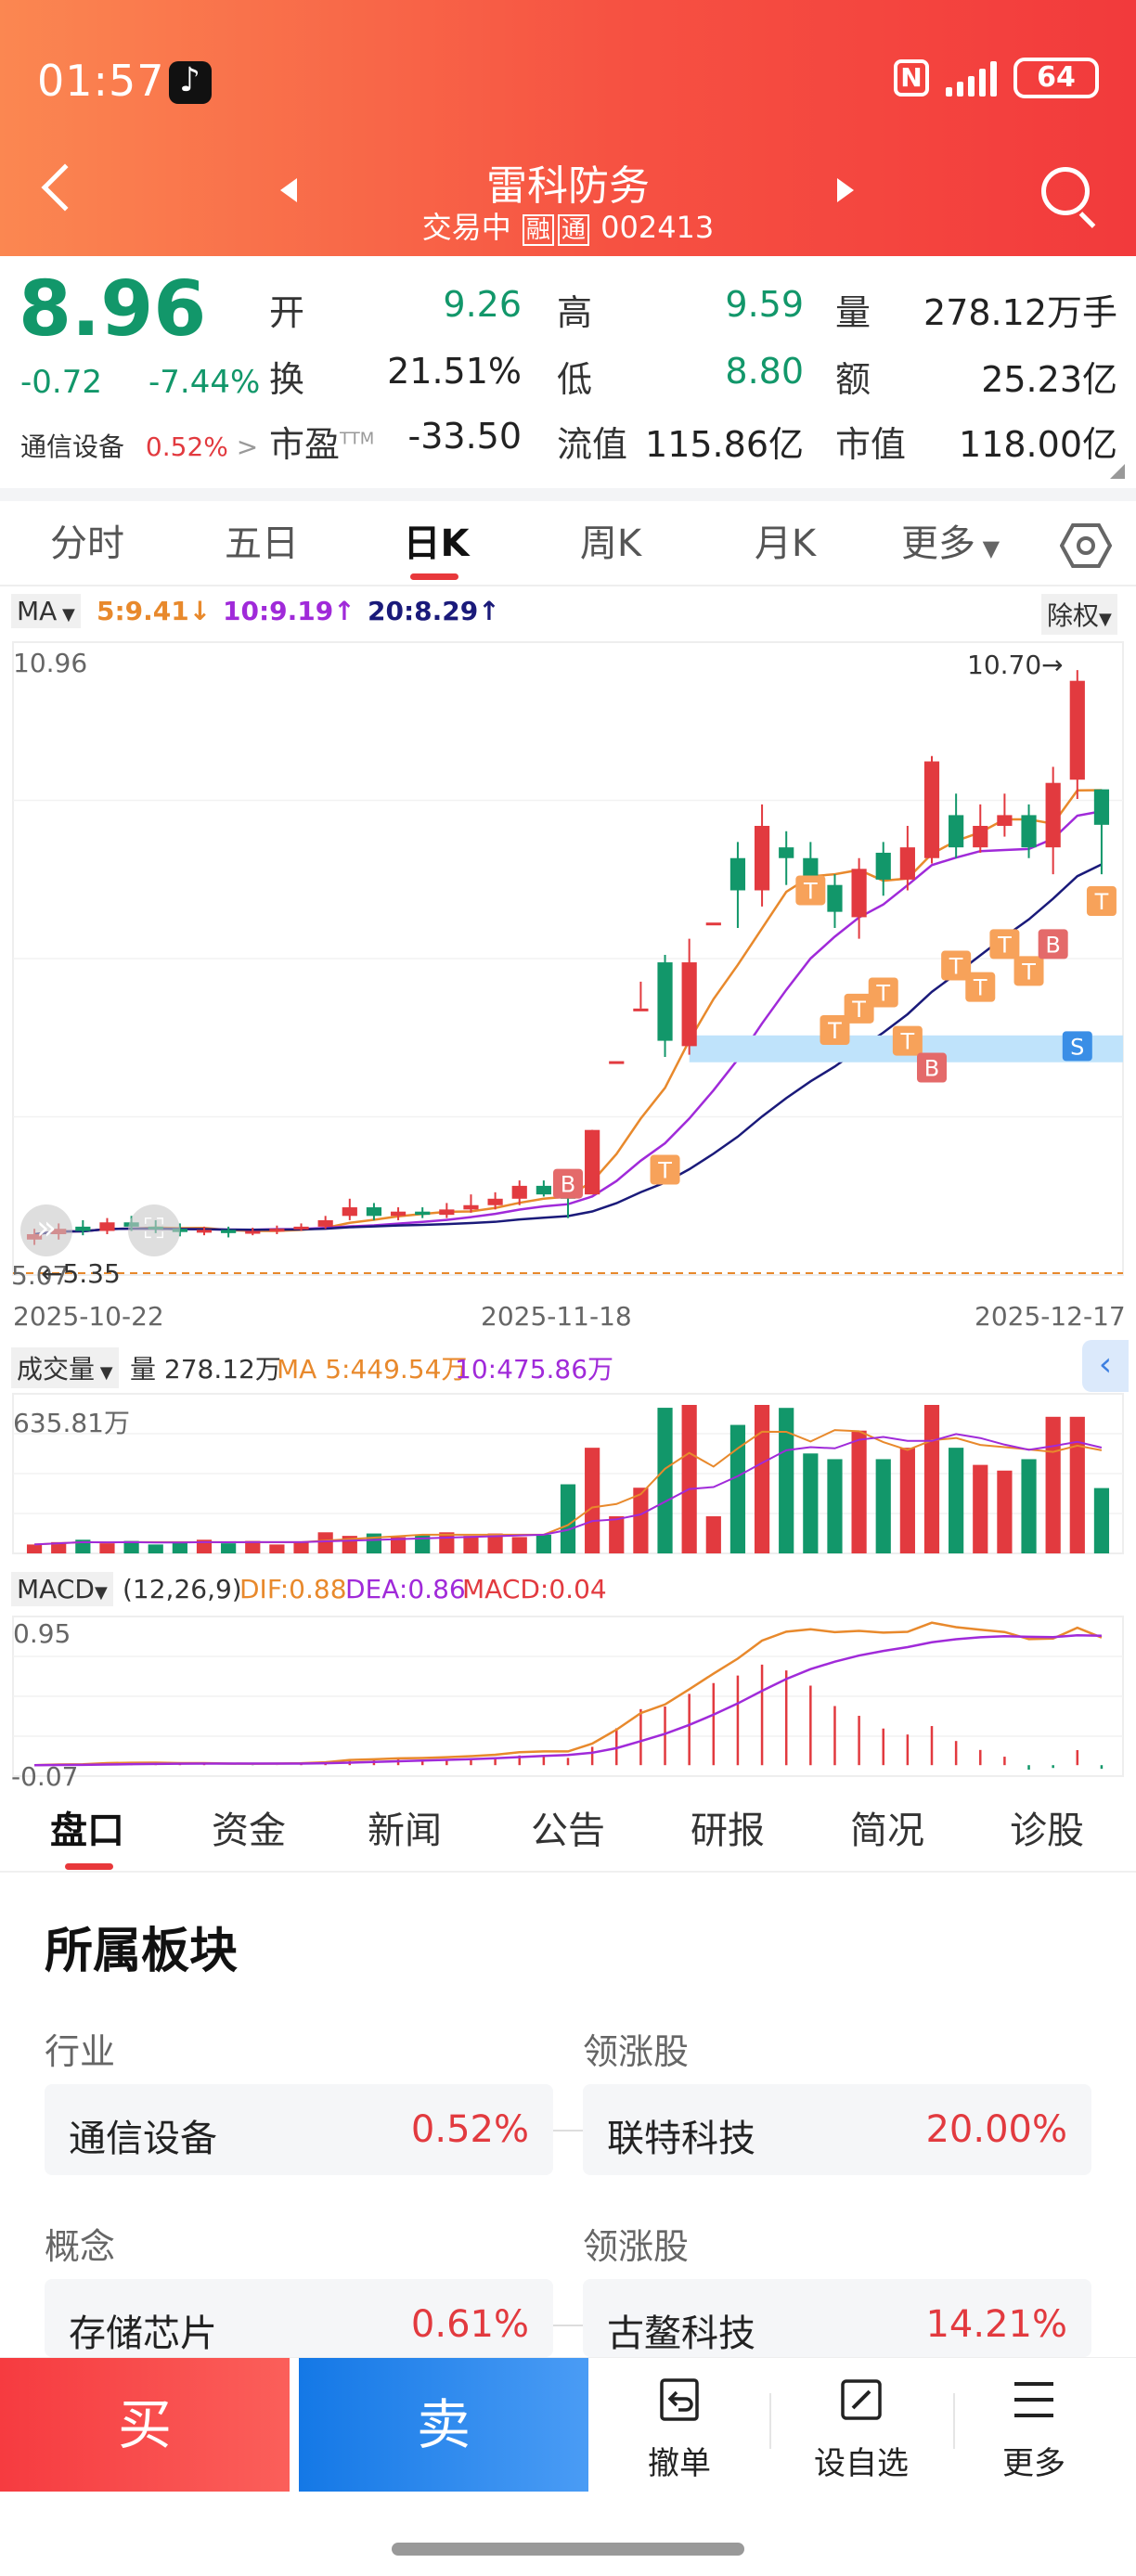  What do you see at coordinates (80, 2246) in the screenshot?
I see `concept-label: 概念` at bounding box center [80, 2246].